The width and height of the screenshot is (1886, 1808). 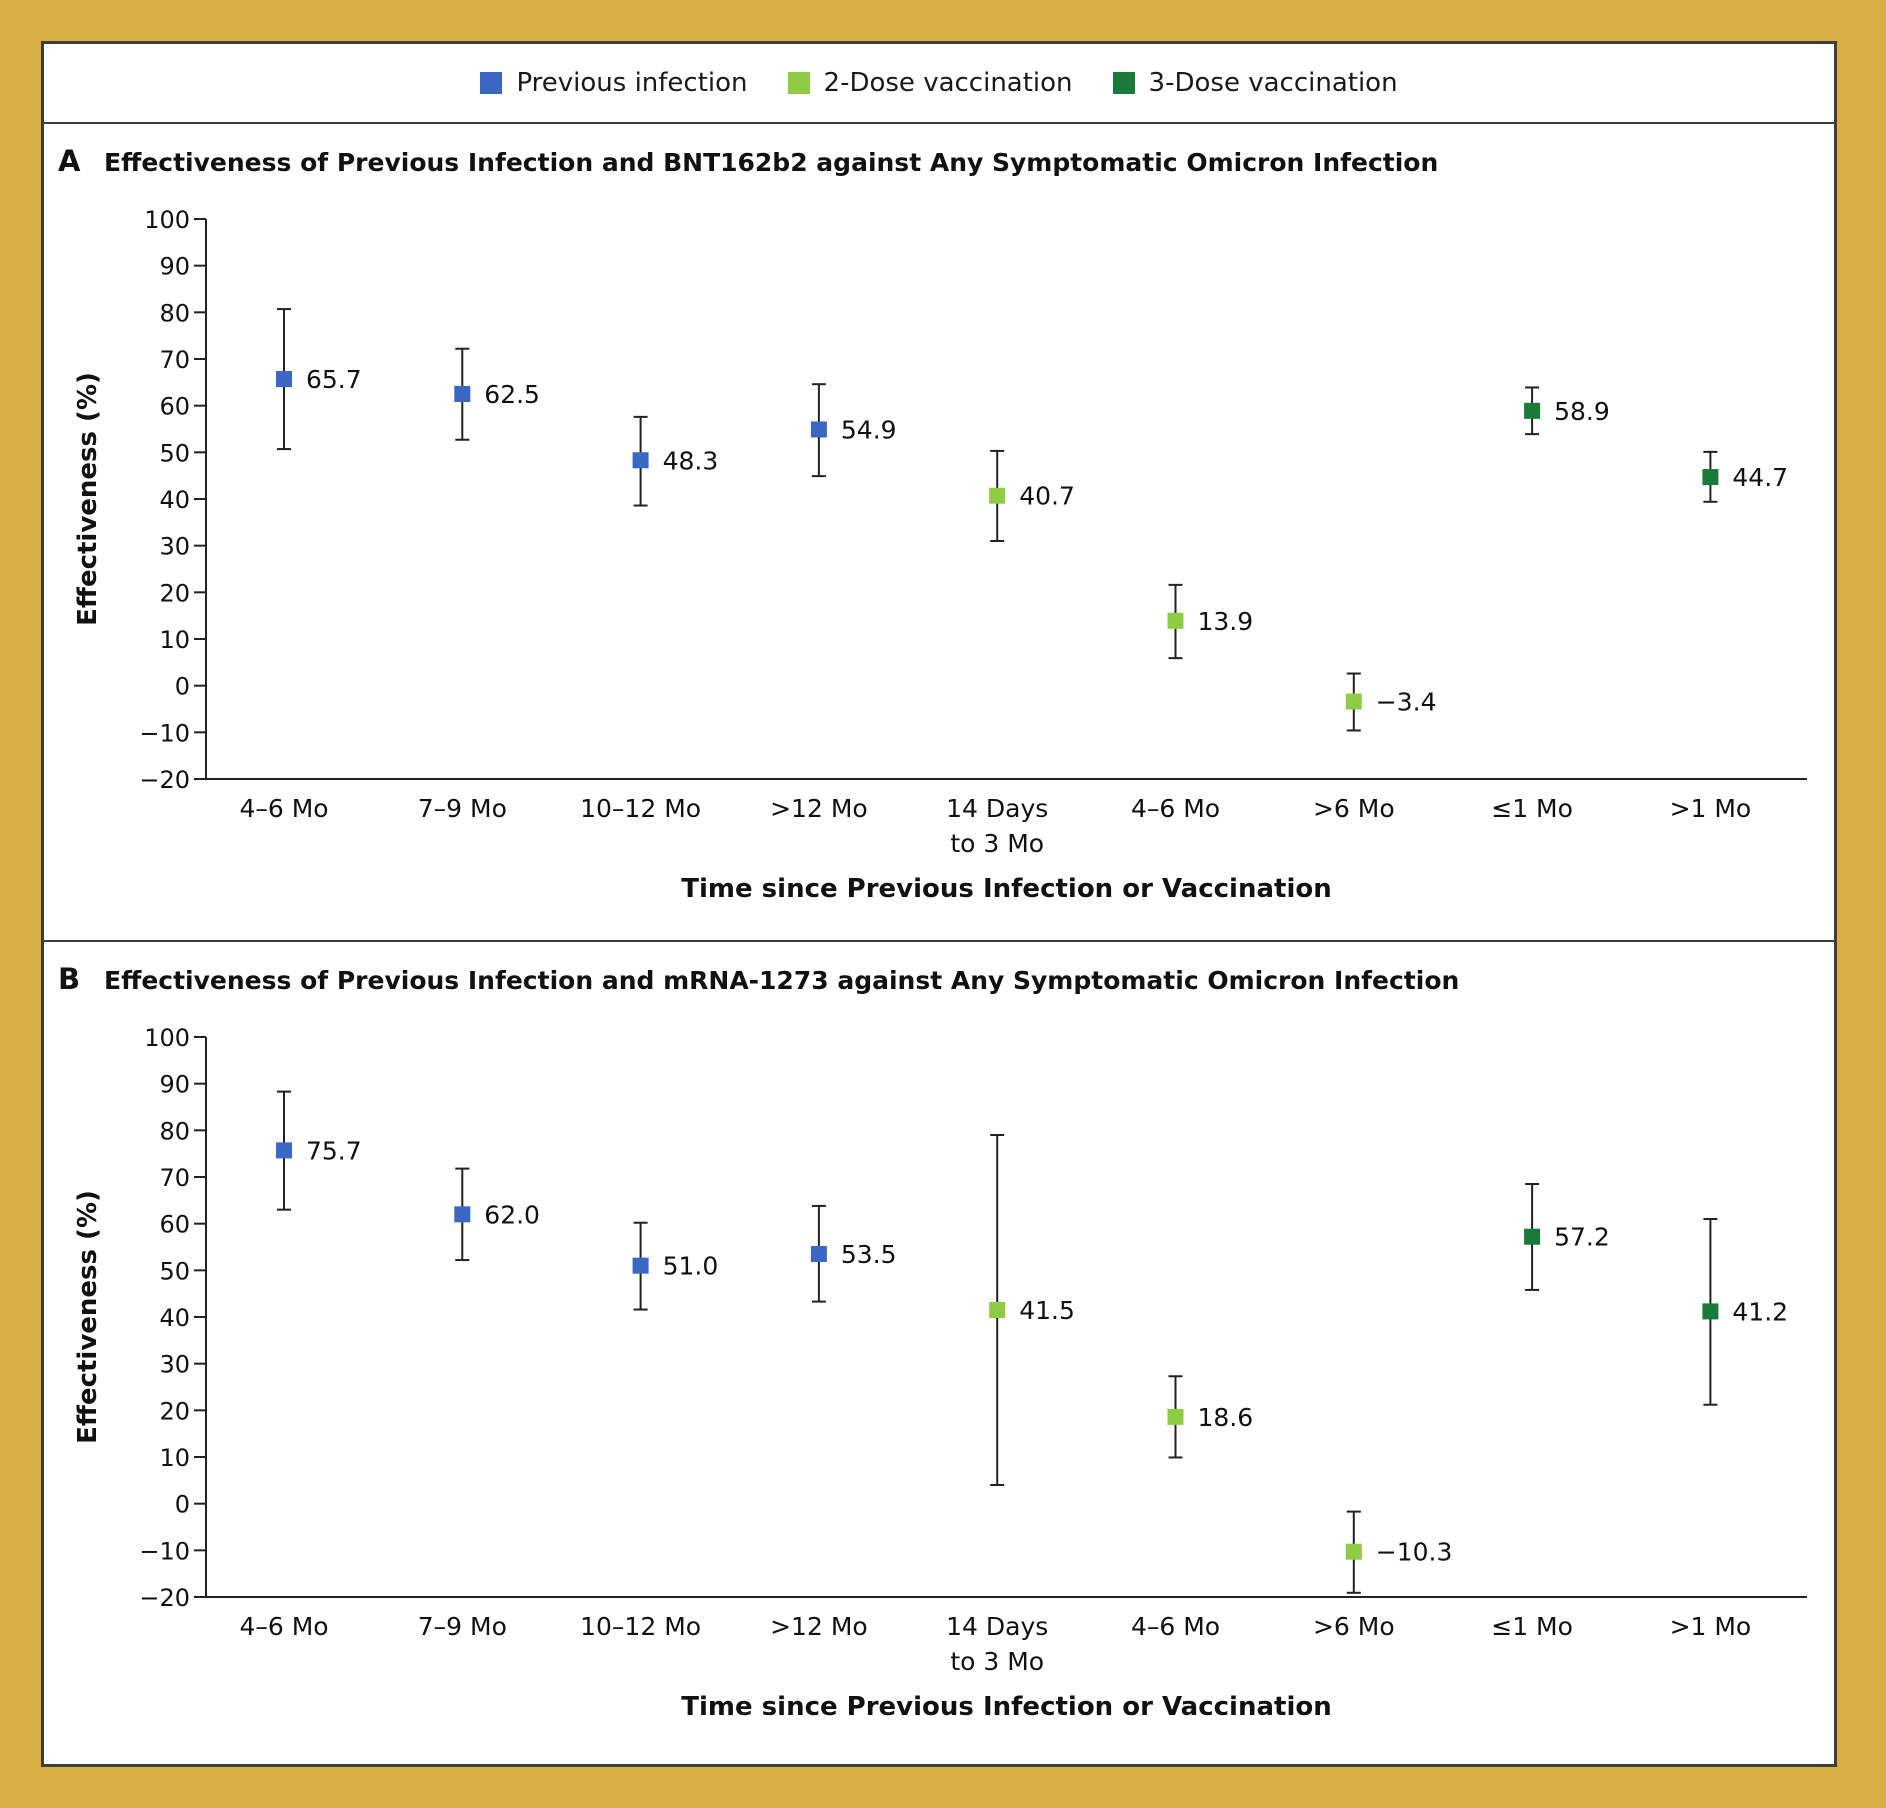 I want to click on legend-label: 2-Dose vaccination, so click(x=948, y=83).